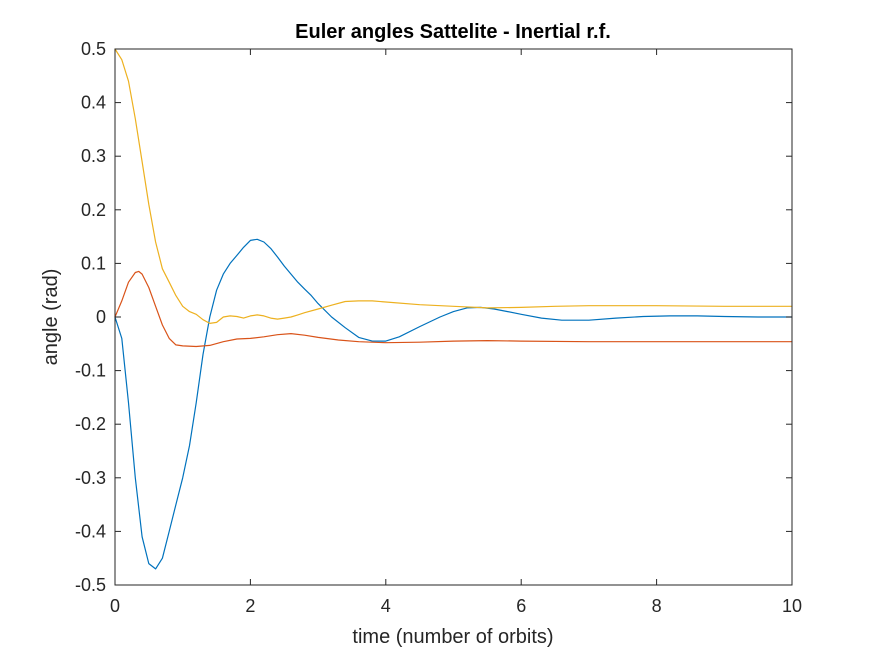  Describe the element at coordinates (521, 606) in the screenshot. I see `x-tick-label: 6` at that location.